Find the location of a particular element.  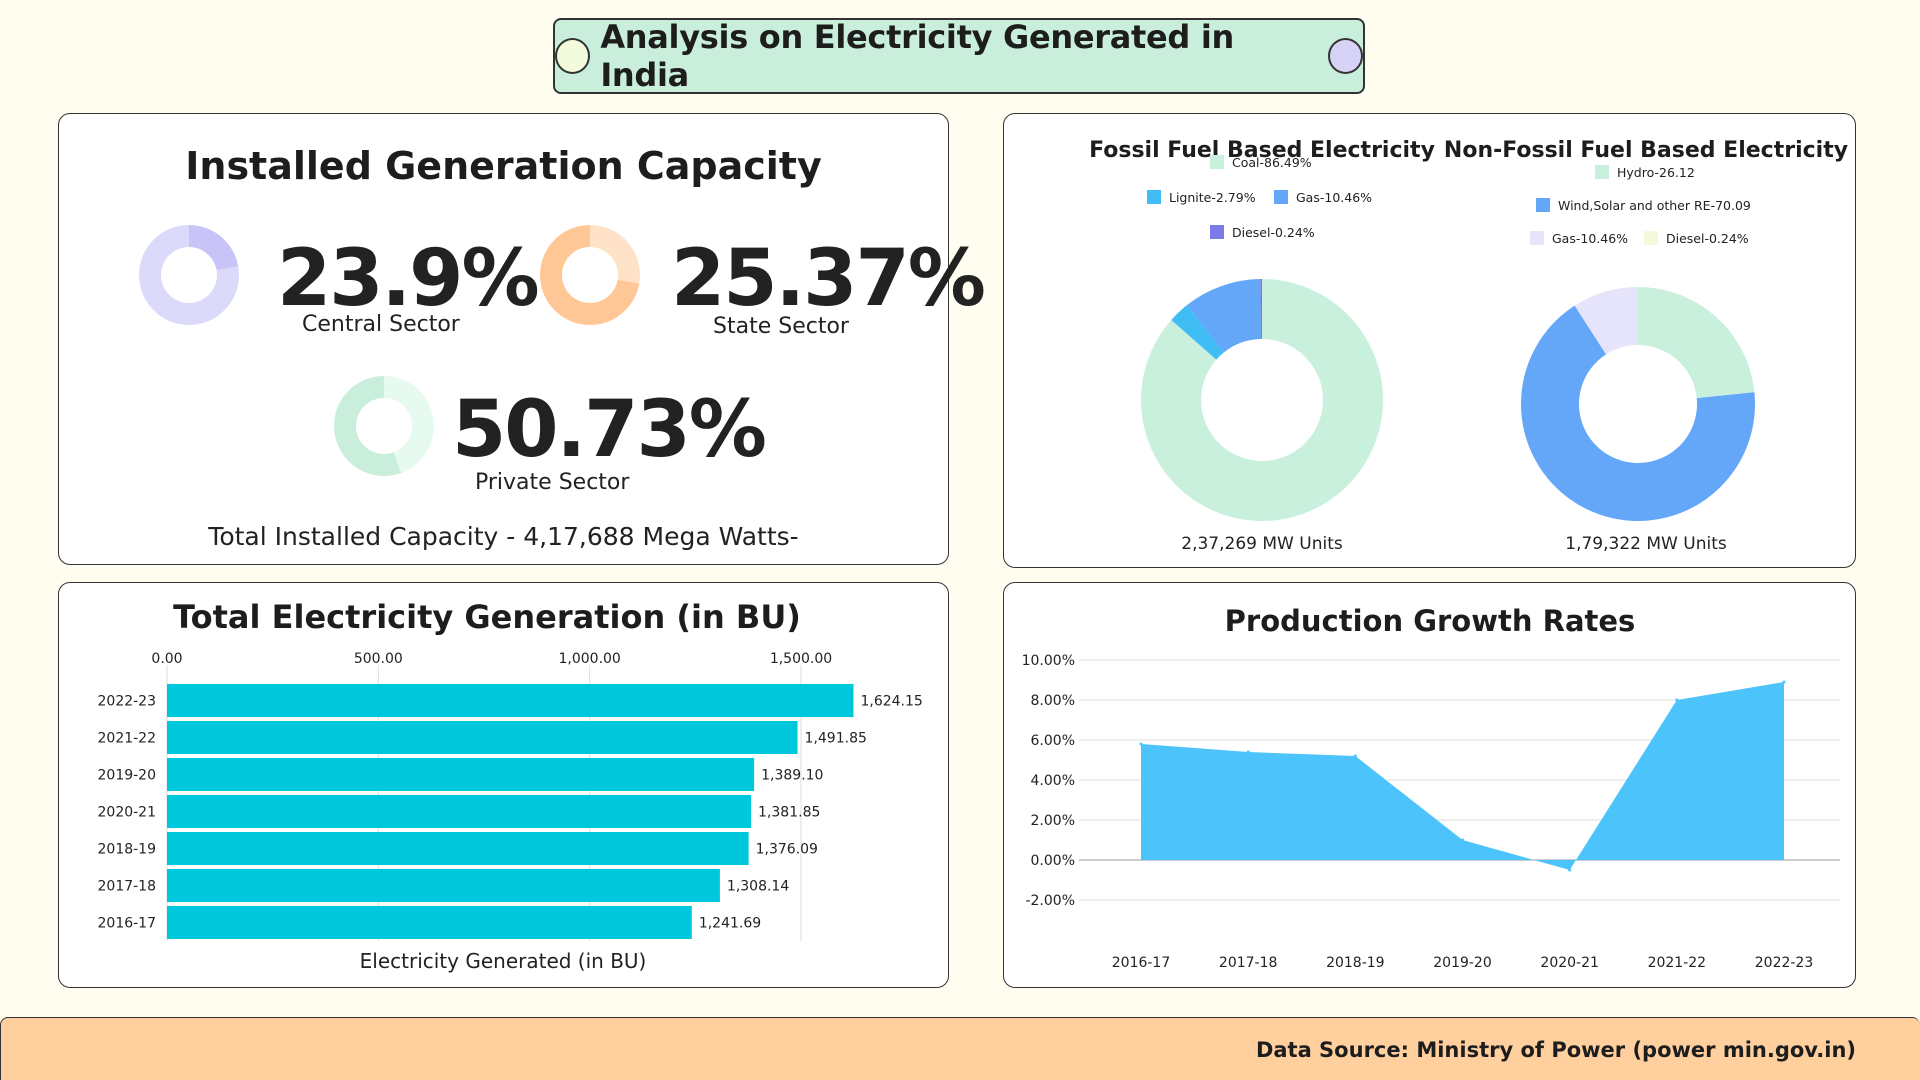

y-tick-label: 2017-18 is located at coordinates (127, 887).